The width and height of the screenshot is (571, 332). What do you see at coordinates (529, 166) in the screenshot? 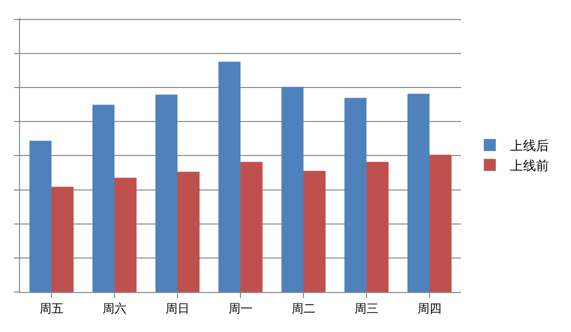
I see `legend-label: 上线前` at bounding box center [529, 166].